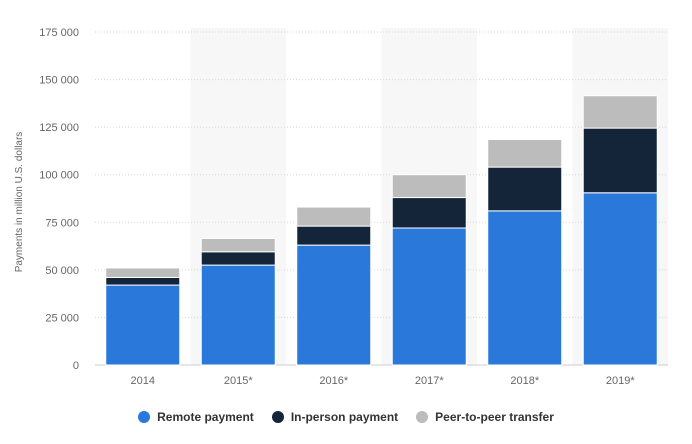 The width and height of the screenshot is (692, 444). I want to click on y-tick-label: 75 000, so click(62, 223).